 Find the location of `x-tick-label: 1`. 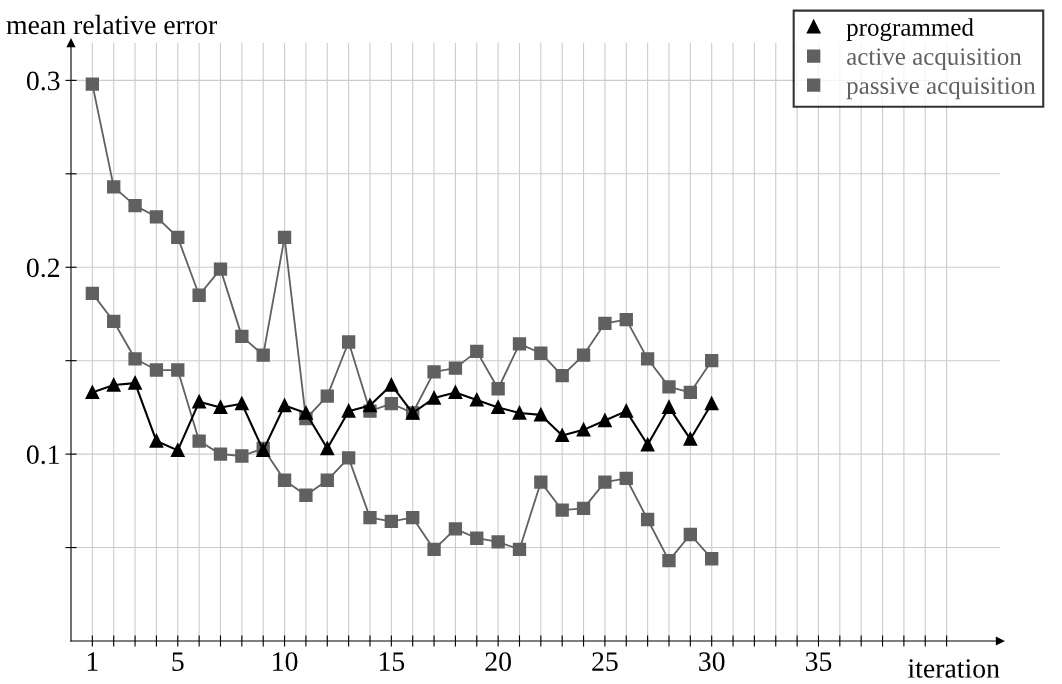

x-tick-label: 1 is located at coordinates (92, 661).